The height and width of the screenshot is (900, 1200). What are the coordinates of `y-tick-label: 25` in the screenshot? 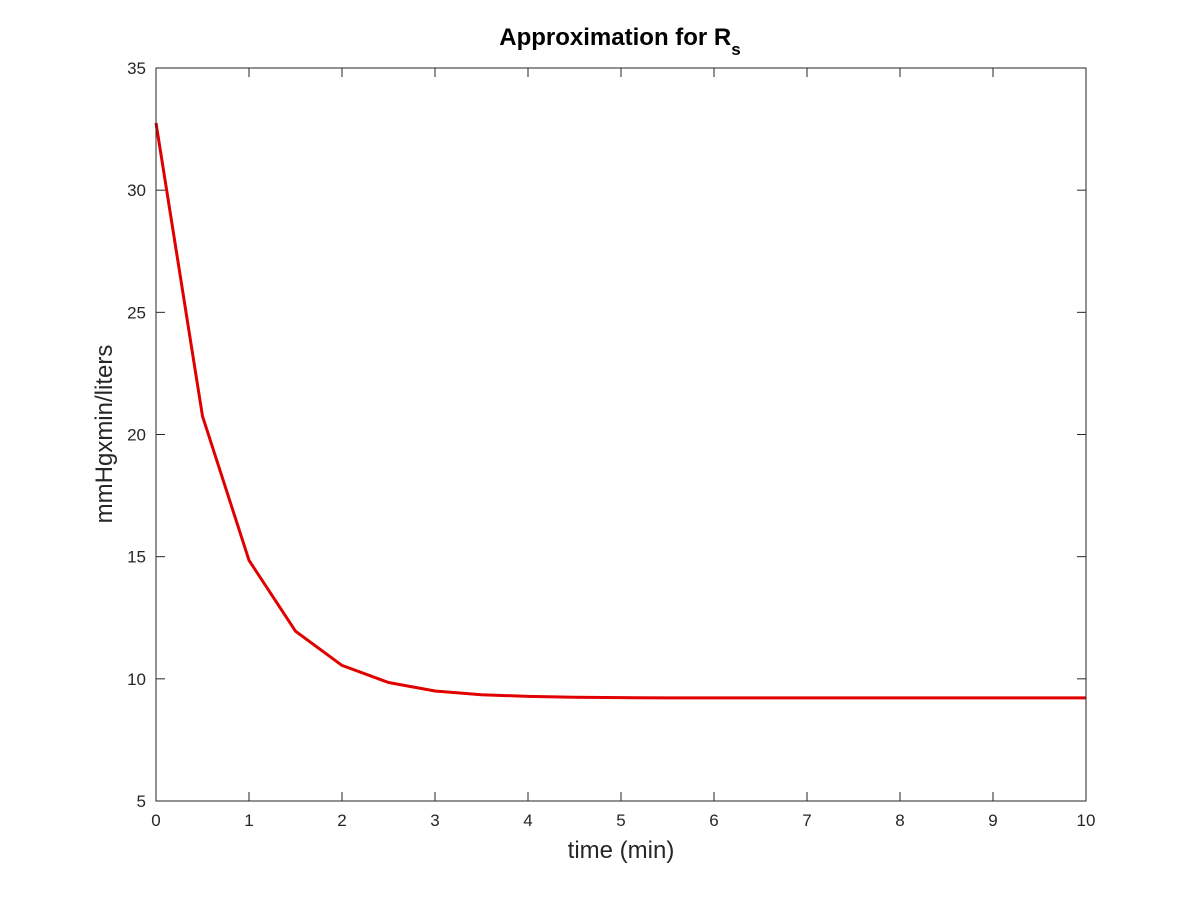 It's located at (136, 312).